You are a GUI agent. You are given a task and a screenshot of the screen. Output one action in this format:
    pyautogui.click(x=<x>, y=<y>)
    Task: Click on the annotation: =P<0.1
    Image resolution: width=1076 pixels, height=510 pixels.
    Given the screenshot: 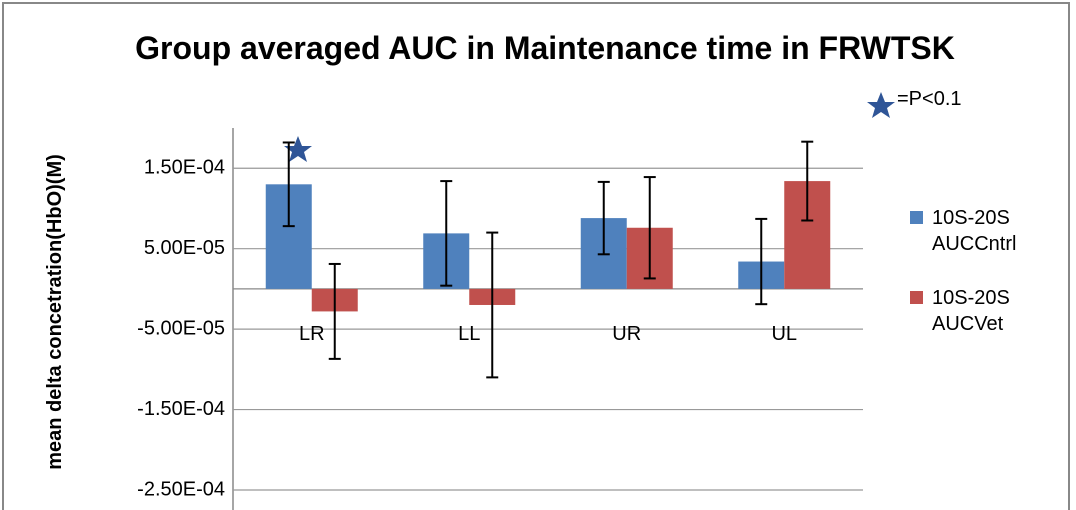 What is the action you would take?
    pyautogui.click(x=929, y=99)
    